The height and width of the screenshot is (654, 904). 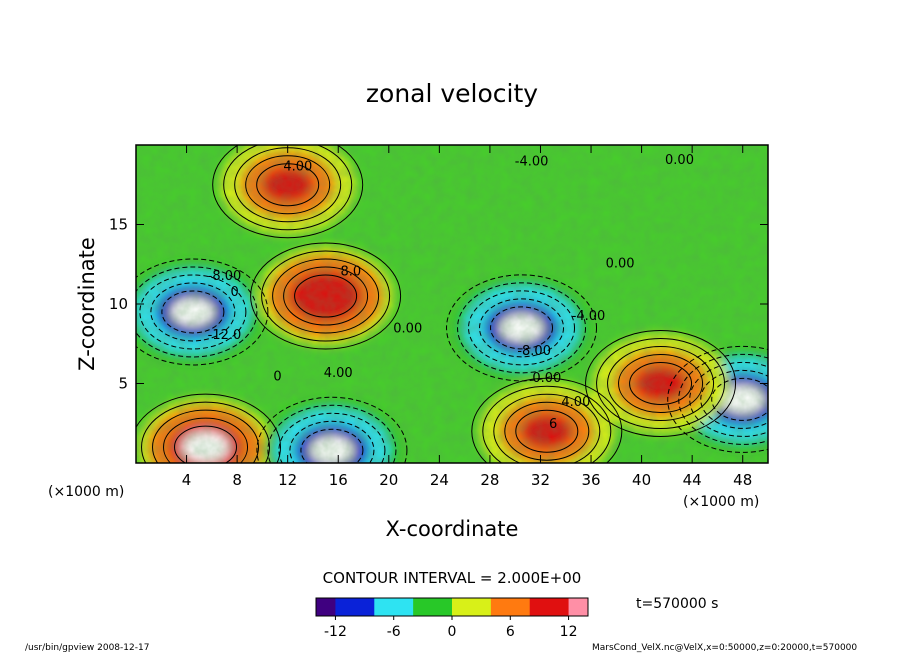 What do you see at coordinates (589, 316) in the screenshot?
I see `contour-label-10: -4.00` at bounding box center [589, 316].